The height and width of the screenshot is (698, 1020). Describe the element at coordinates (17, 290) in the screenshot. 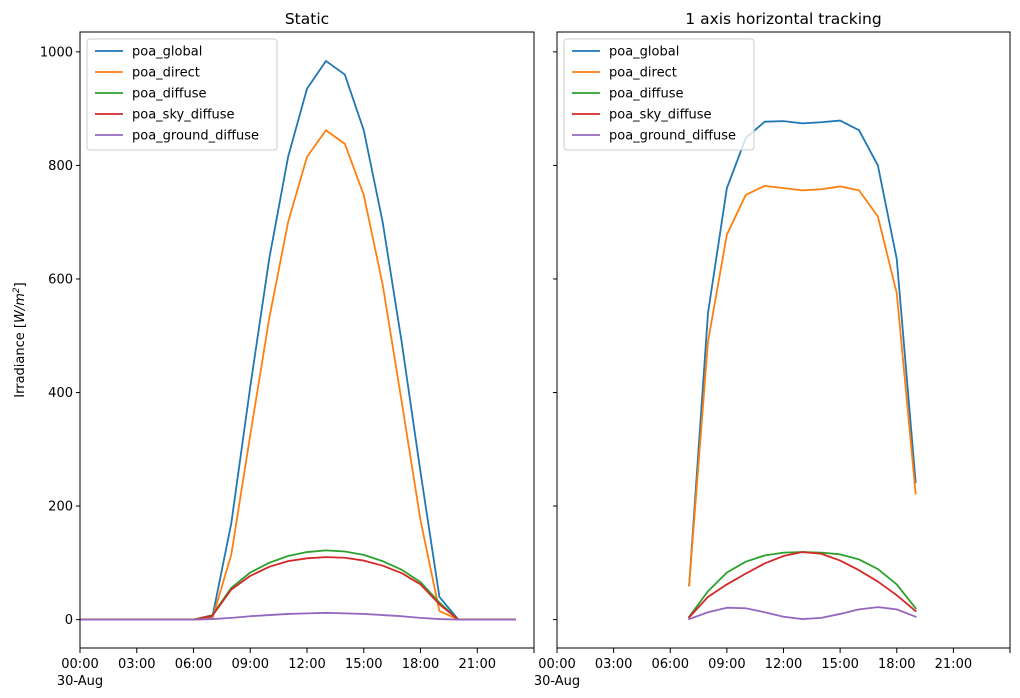

I see `y-axis-label-superscript: 2` at that location.